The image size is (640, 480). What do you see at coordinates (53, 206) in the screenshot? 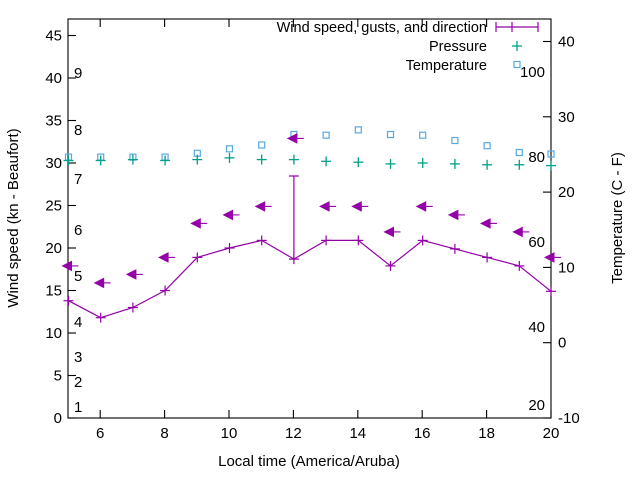
I see `left-tick-label: 25` at bounding box center [53, 206].